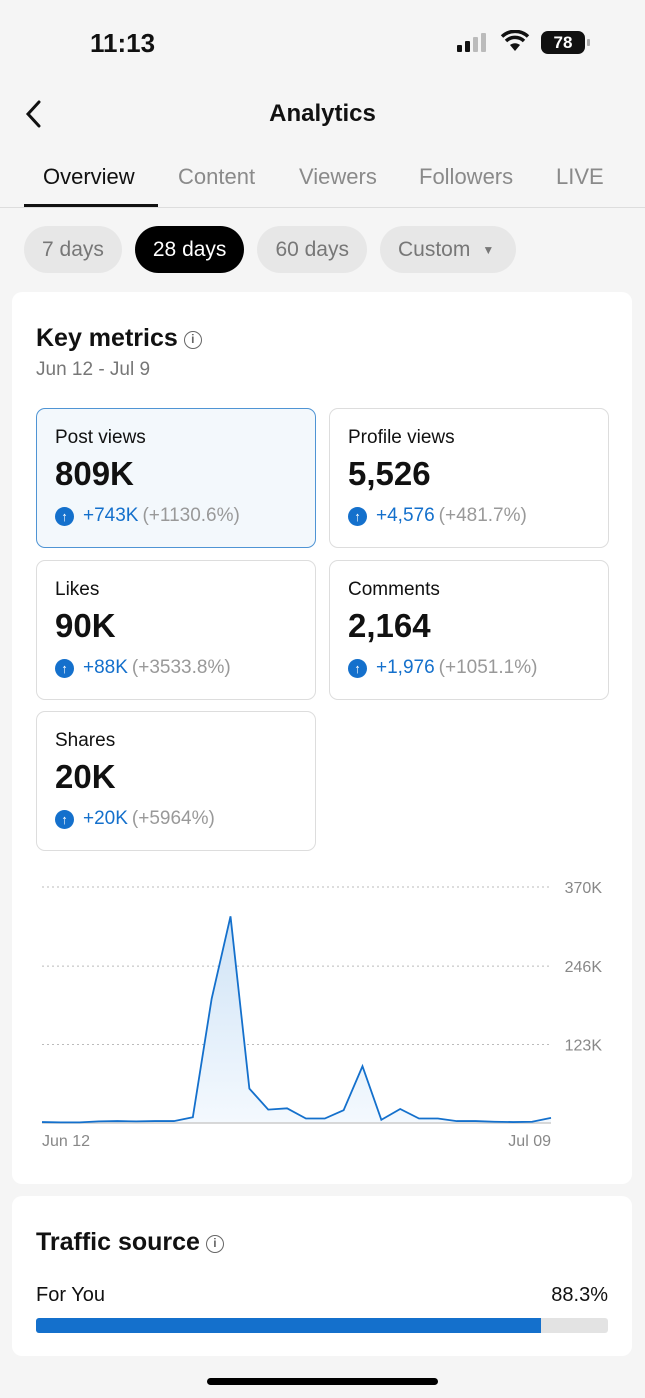 The height and width of the screenshot is (1398, 645). I want to click on metric-value: 809K, so click(94, 473).